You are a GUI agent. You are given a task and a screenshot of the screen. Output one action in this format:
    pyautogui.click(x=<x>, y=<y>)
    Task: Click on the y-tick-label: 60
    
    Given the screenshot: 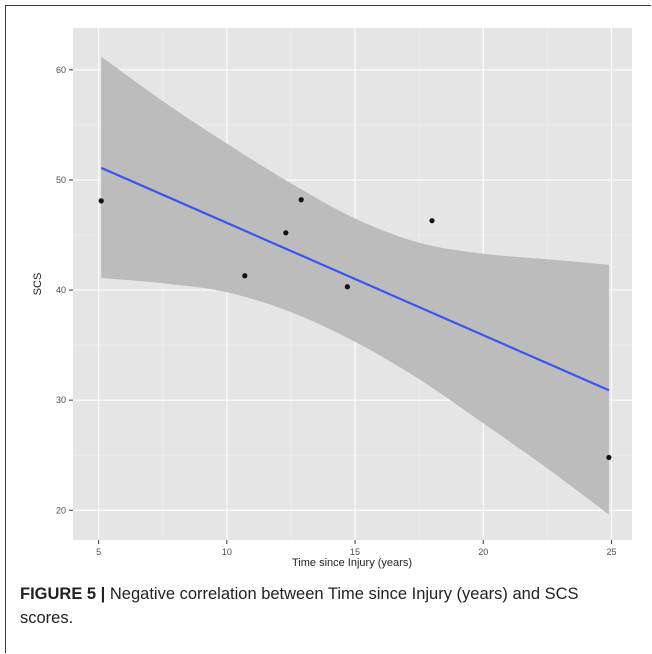 What is the action you would take?
    pyautogui.click(x=61, y=70)
    